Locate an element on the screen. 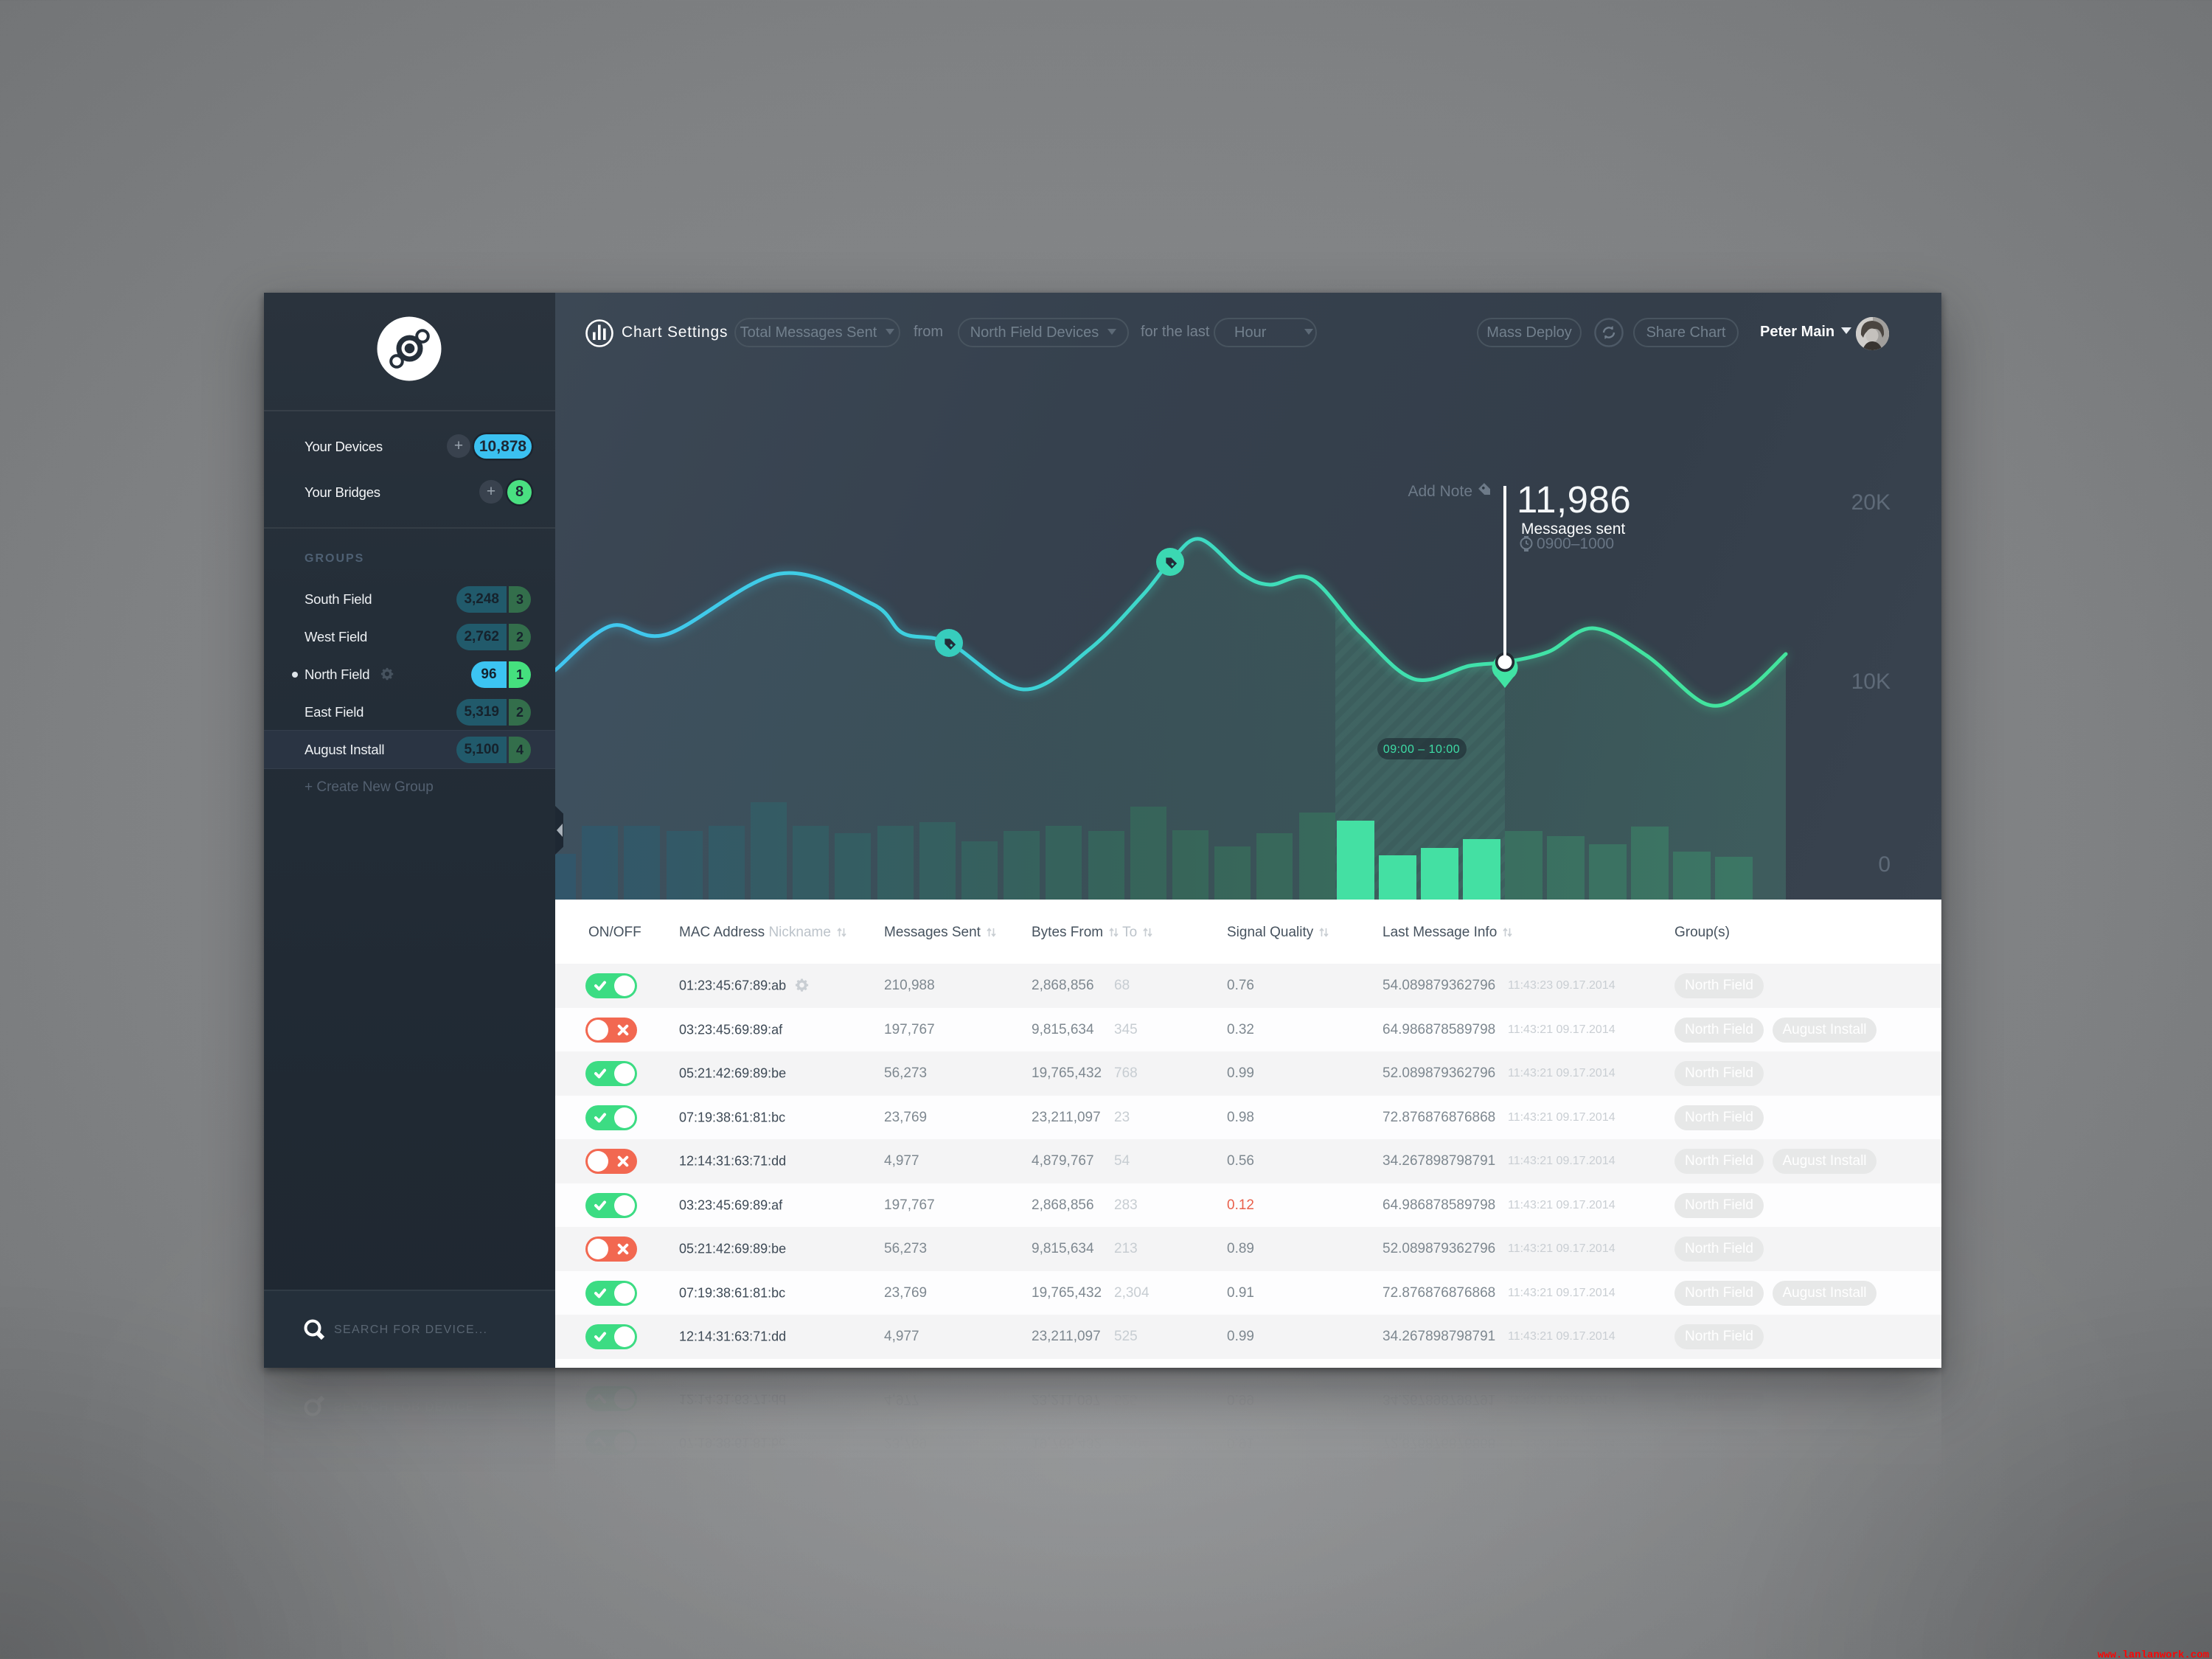 The width and height of the screenshot is (2212, 1659). svg-text: Add Note is located at coordinates (1440, 491).